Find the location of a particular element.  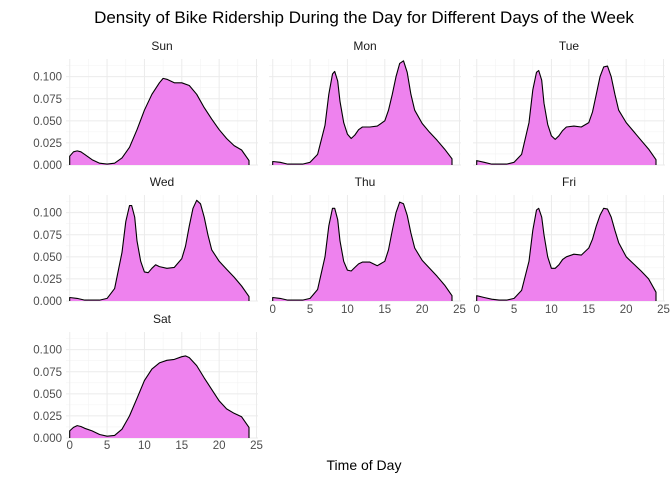

facet-panel-sun: Sun 0.000 0.025 0.050 0.075 0.100 is located at coordinates (145, 105).